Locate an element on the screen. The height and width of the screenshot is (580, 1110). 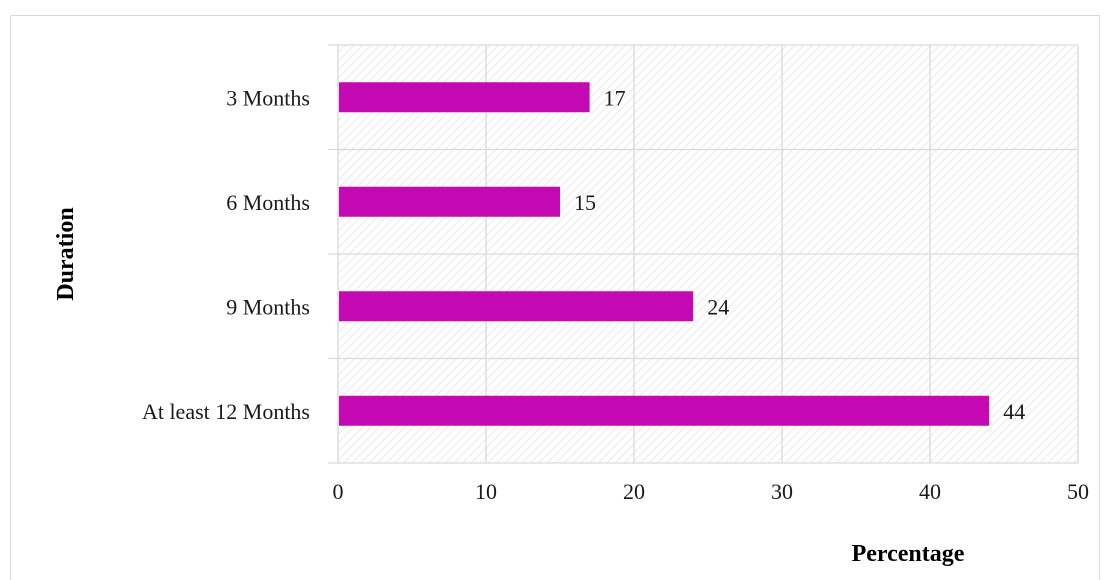
x-axis-title: Percentage is located at coordinates (908, 554).